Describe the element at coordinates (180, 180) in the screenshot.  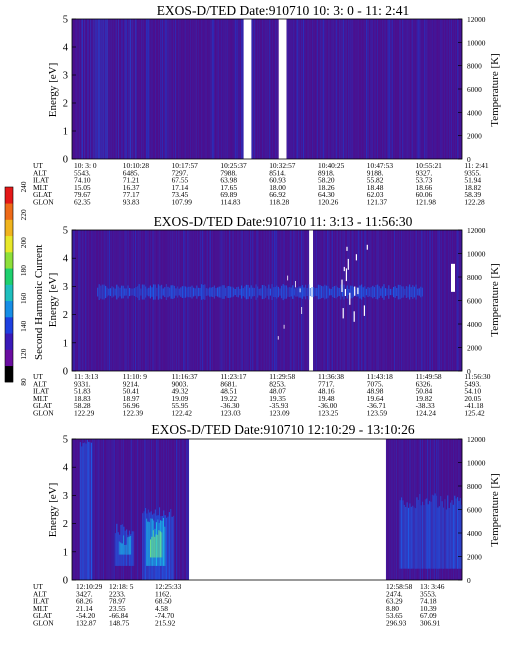
I see `orbit-table-cell: 67.55` at that location.